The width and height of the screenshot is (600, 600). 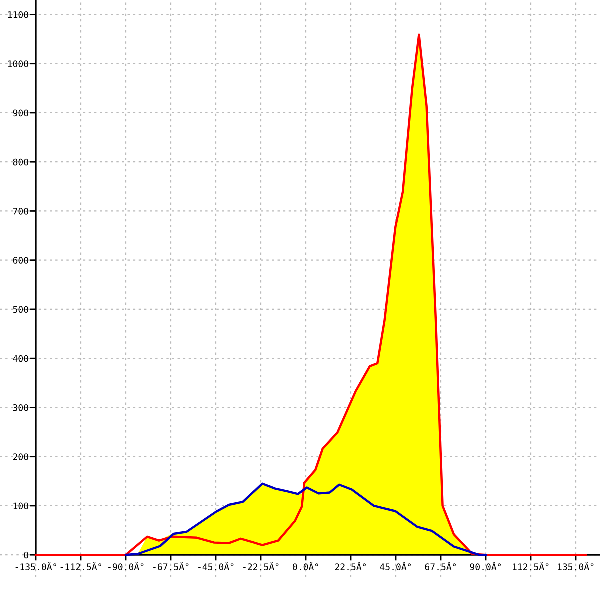 I want to click on y-tick-label: 100, so click(x=21, y=506).